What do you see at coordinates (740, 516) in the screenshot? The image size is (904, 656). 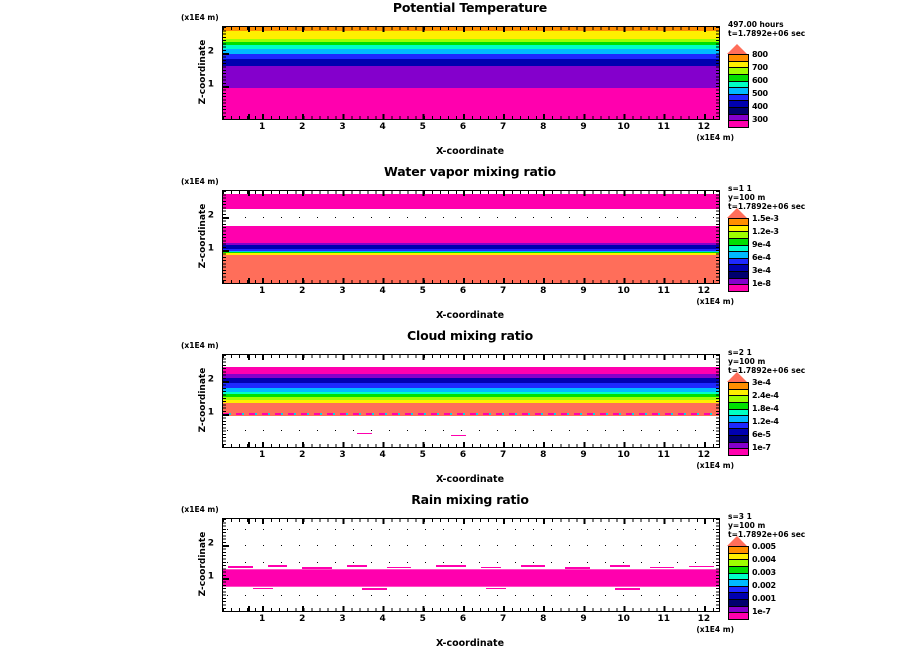 I see `annotation-line: s=3 1` at bounding box center [740, 516].